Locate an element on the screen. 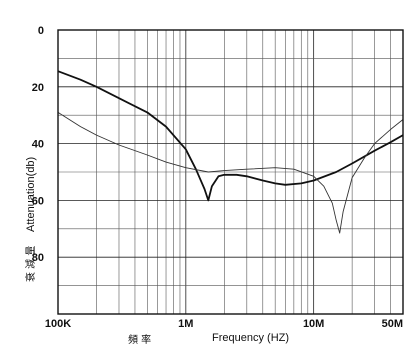  y-axis-label: Attenuation(db) is located at coordinates (31, 194).